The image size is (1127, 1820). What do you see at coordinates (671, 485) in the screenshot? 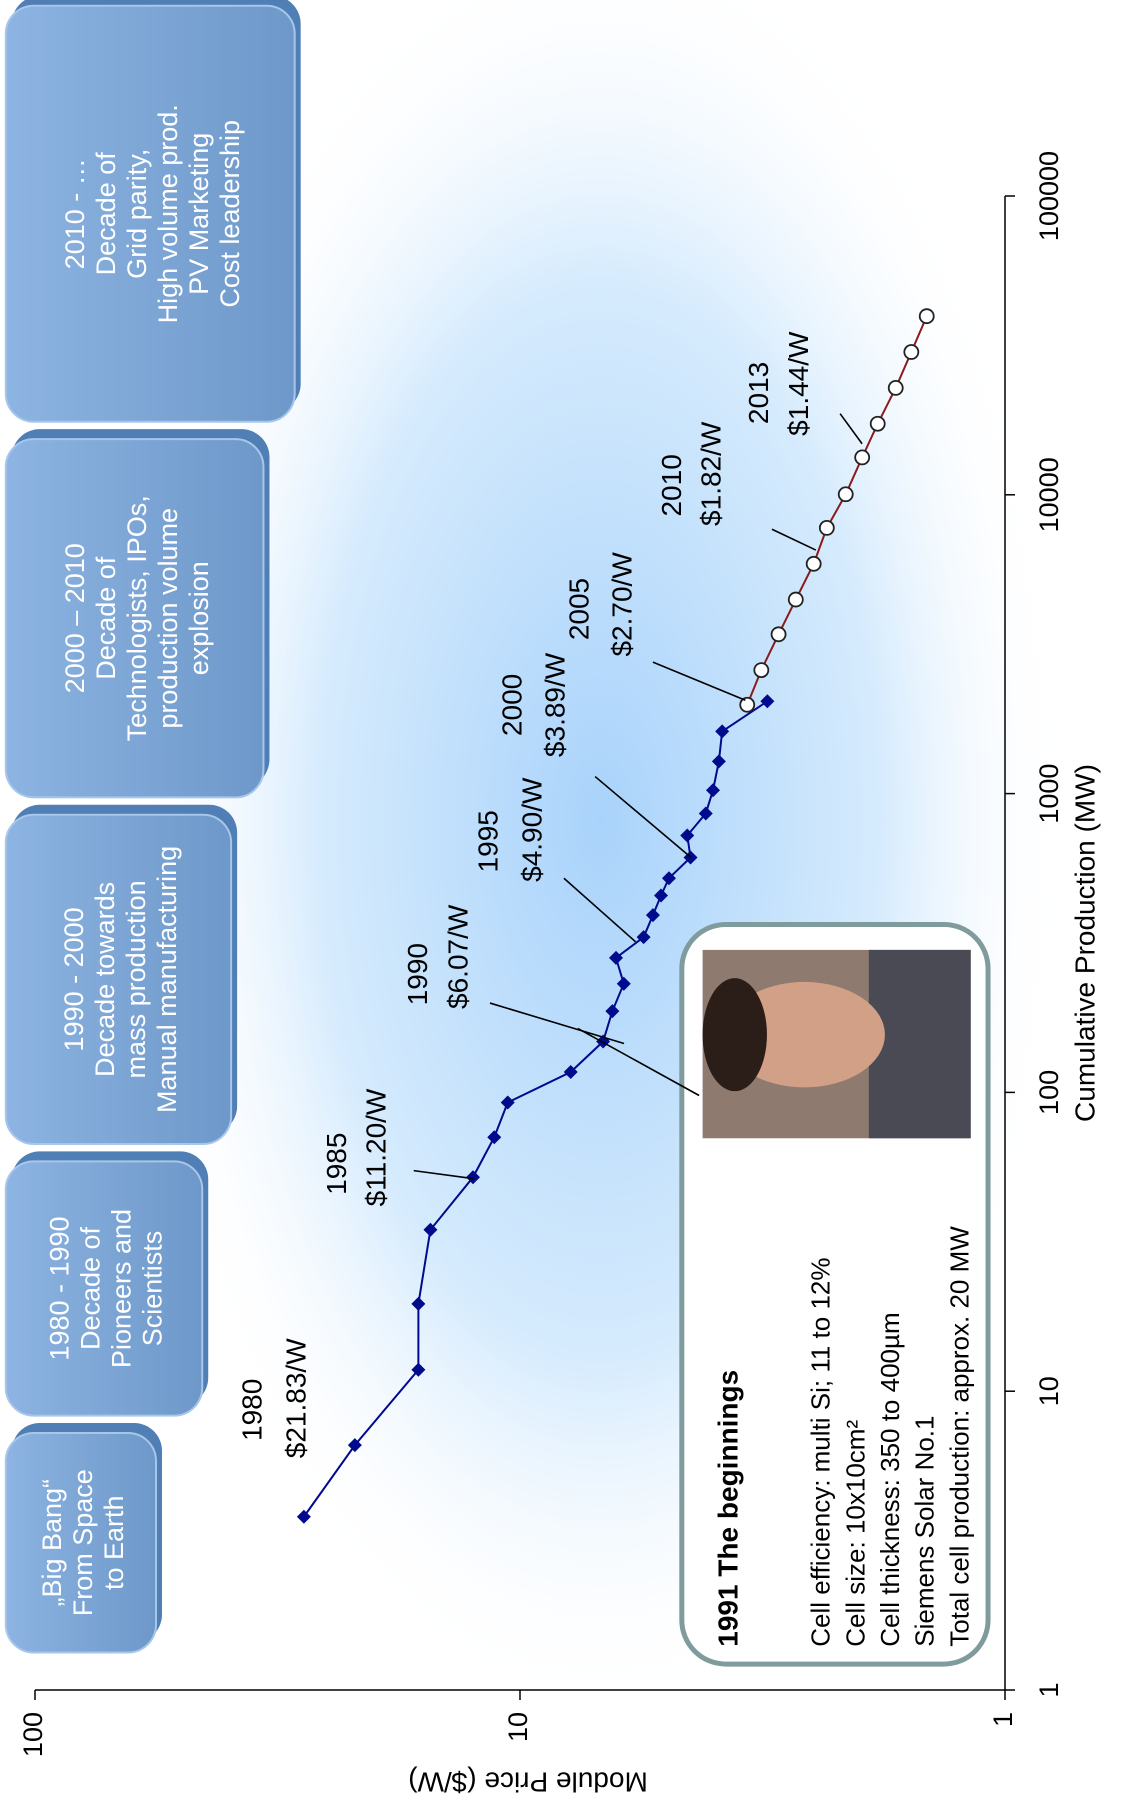
I see `annotation-year: 2010` at bounding box center [671, 485].